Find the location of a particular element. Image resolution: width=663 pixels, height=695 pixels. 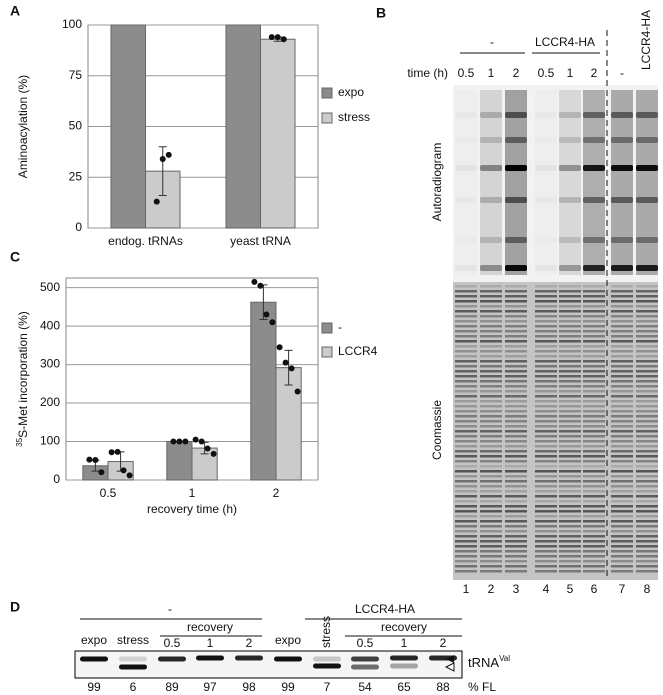

y-tick-label: 100 is located at coordinates (50, 441).